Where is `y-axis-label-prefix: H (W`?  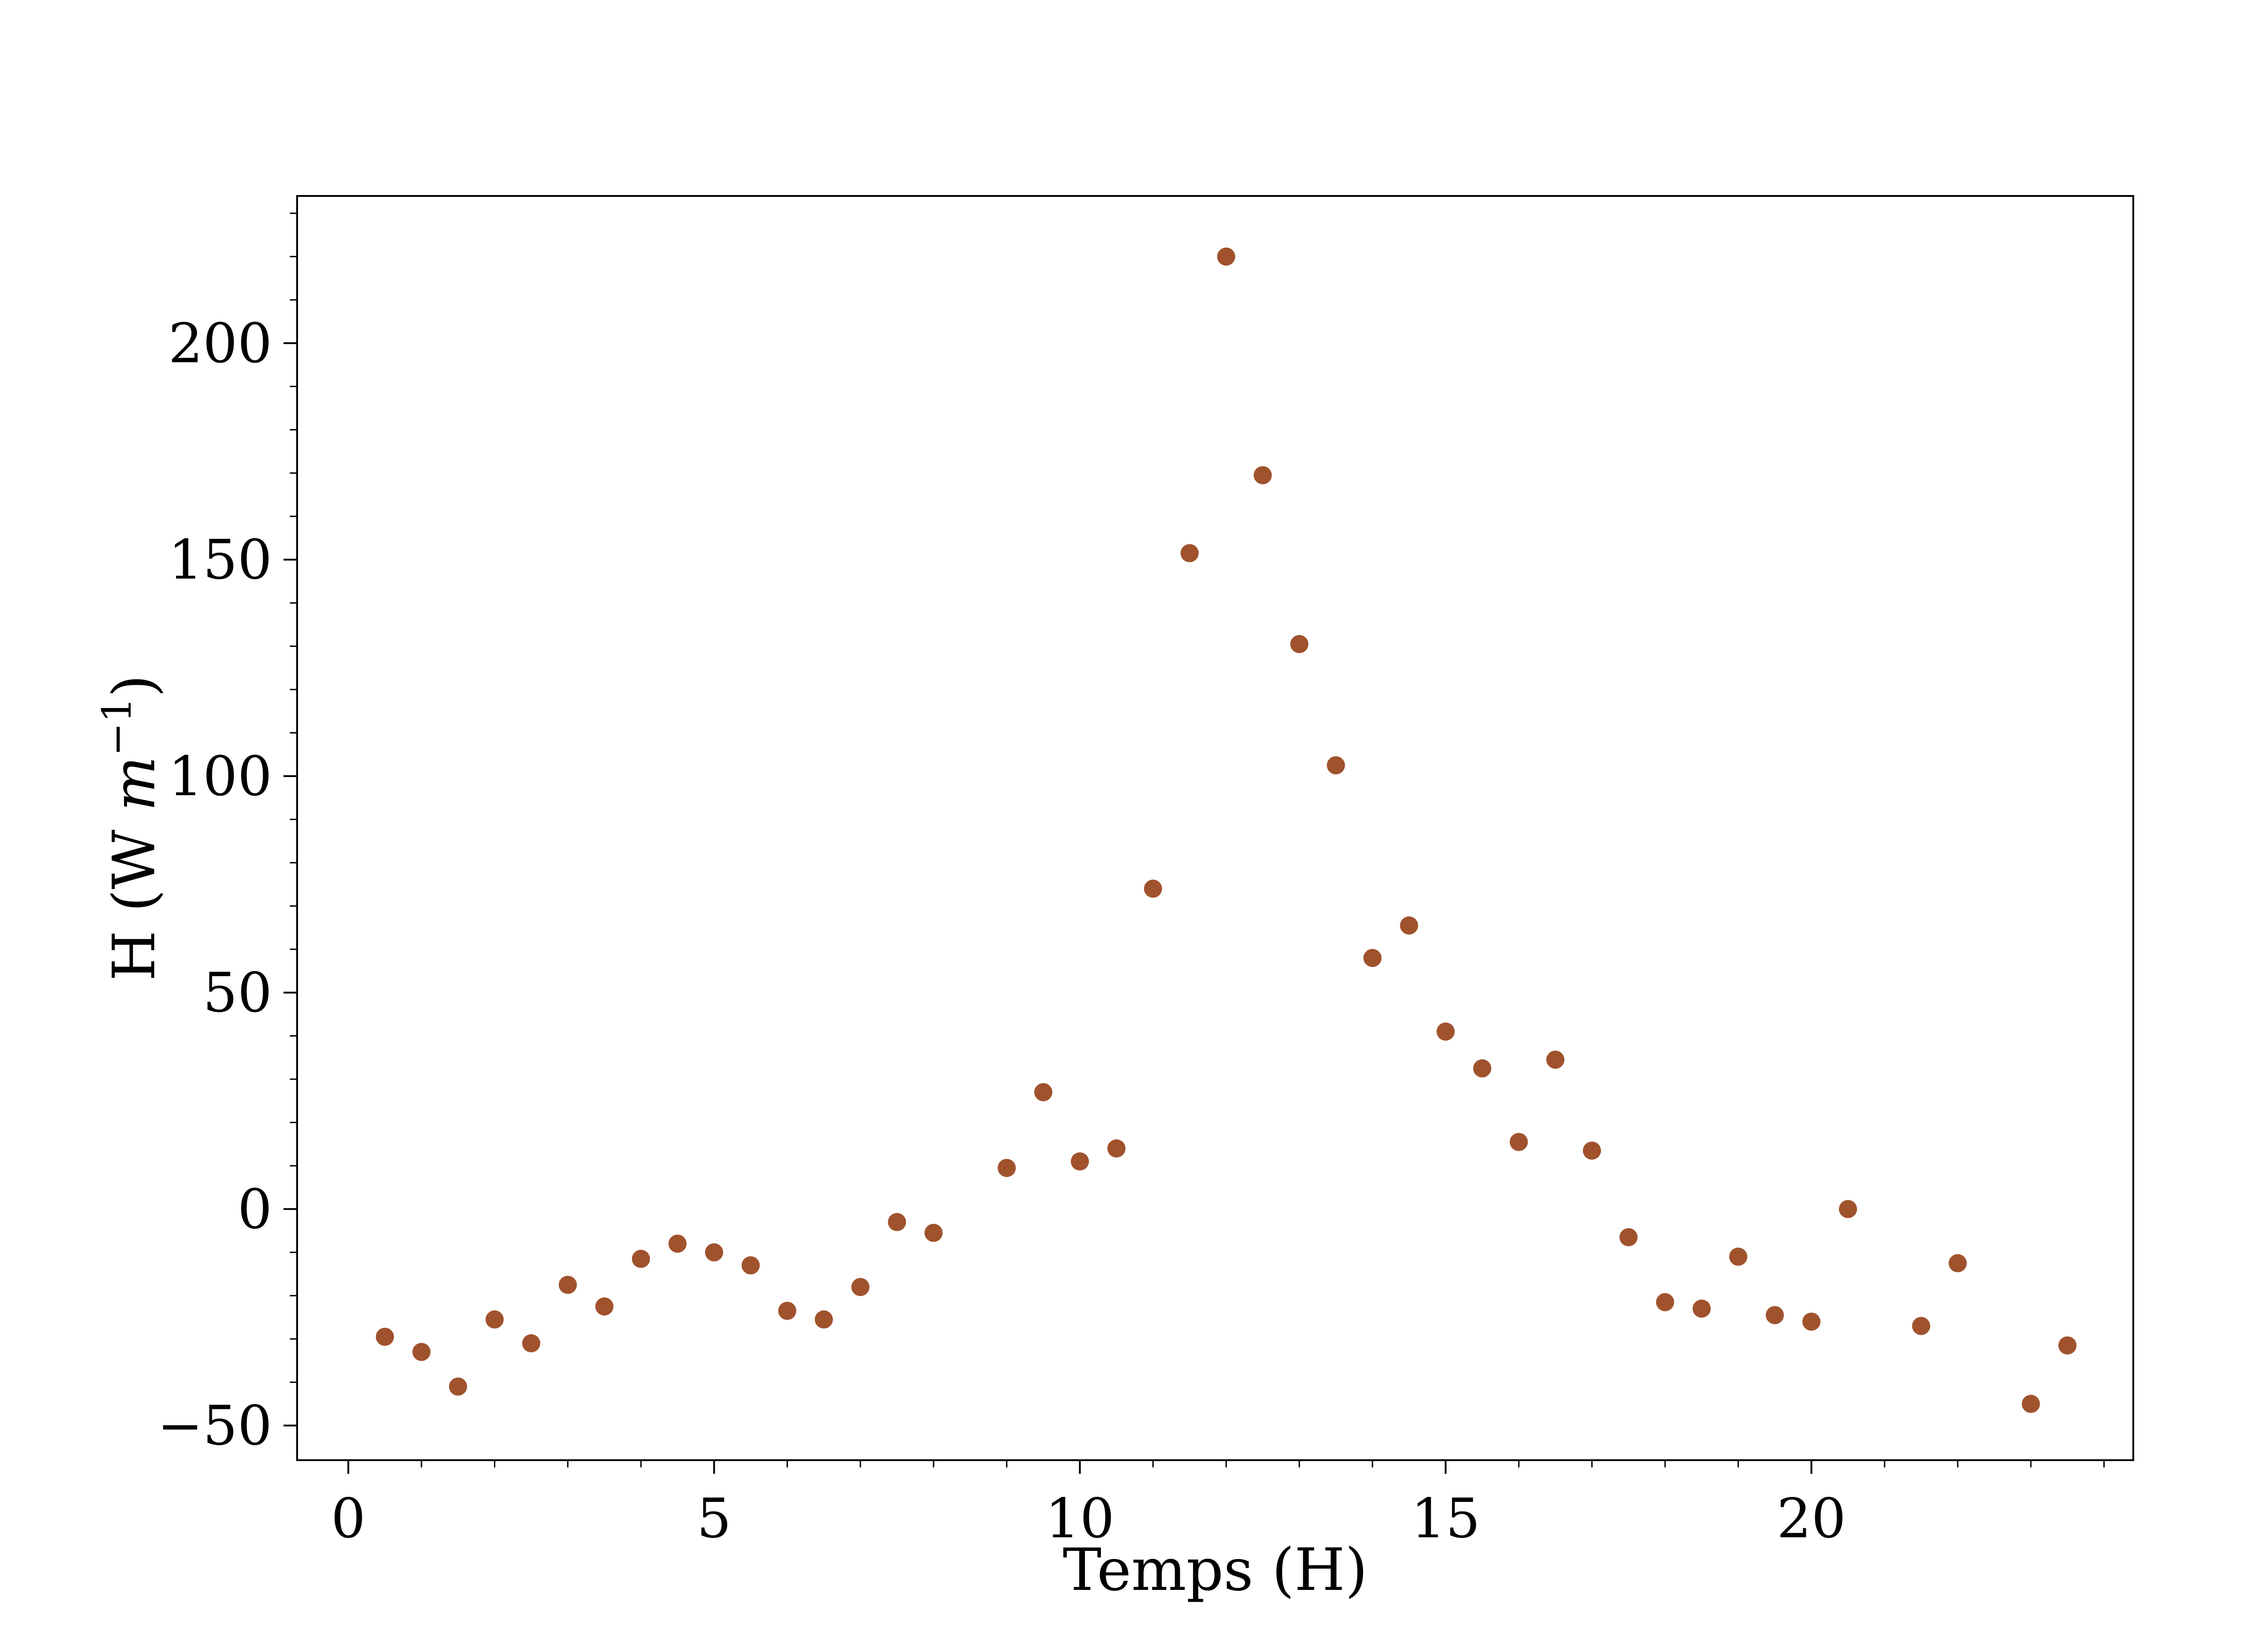 y-axis-label-prefix: H (W is located at coordinates (134, 896).